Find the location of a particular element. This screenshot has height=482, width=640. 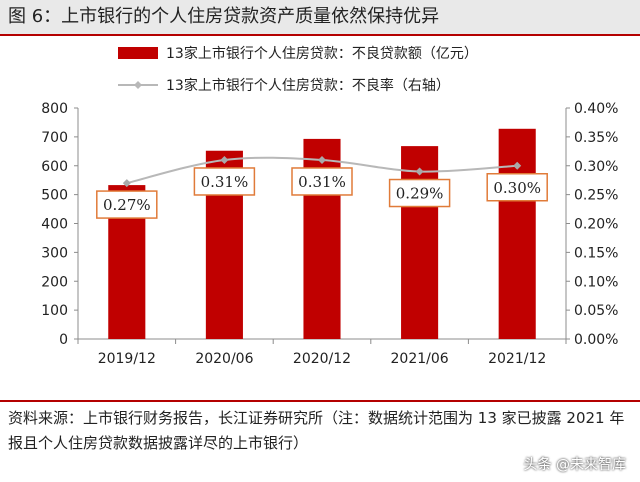

y-right-tick-label: 0.20% is located at coordinates (596, 225).